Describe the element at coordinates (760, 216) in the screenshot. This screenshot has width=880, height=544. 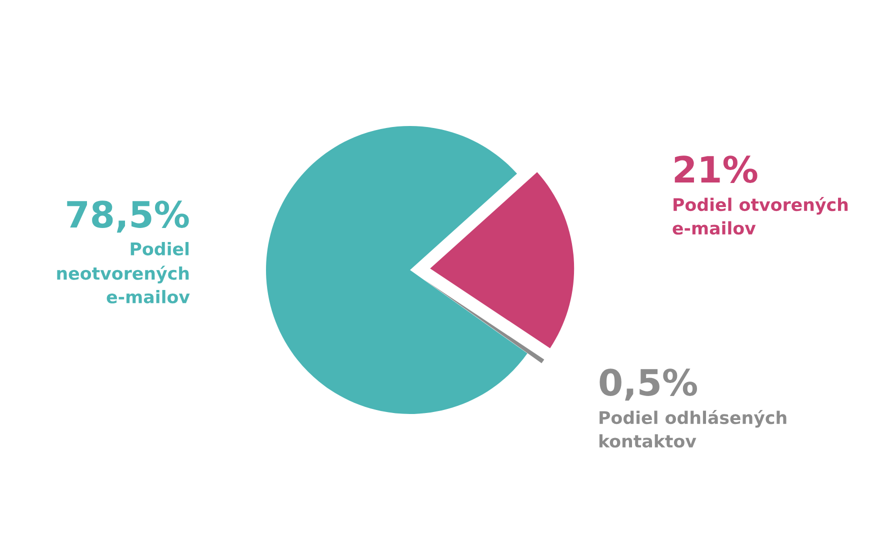
I see `slice-label: Podiel otvorených e-mailov` at that location.